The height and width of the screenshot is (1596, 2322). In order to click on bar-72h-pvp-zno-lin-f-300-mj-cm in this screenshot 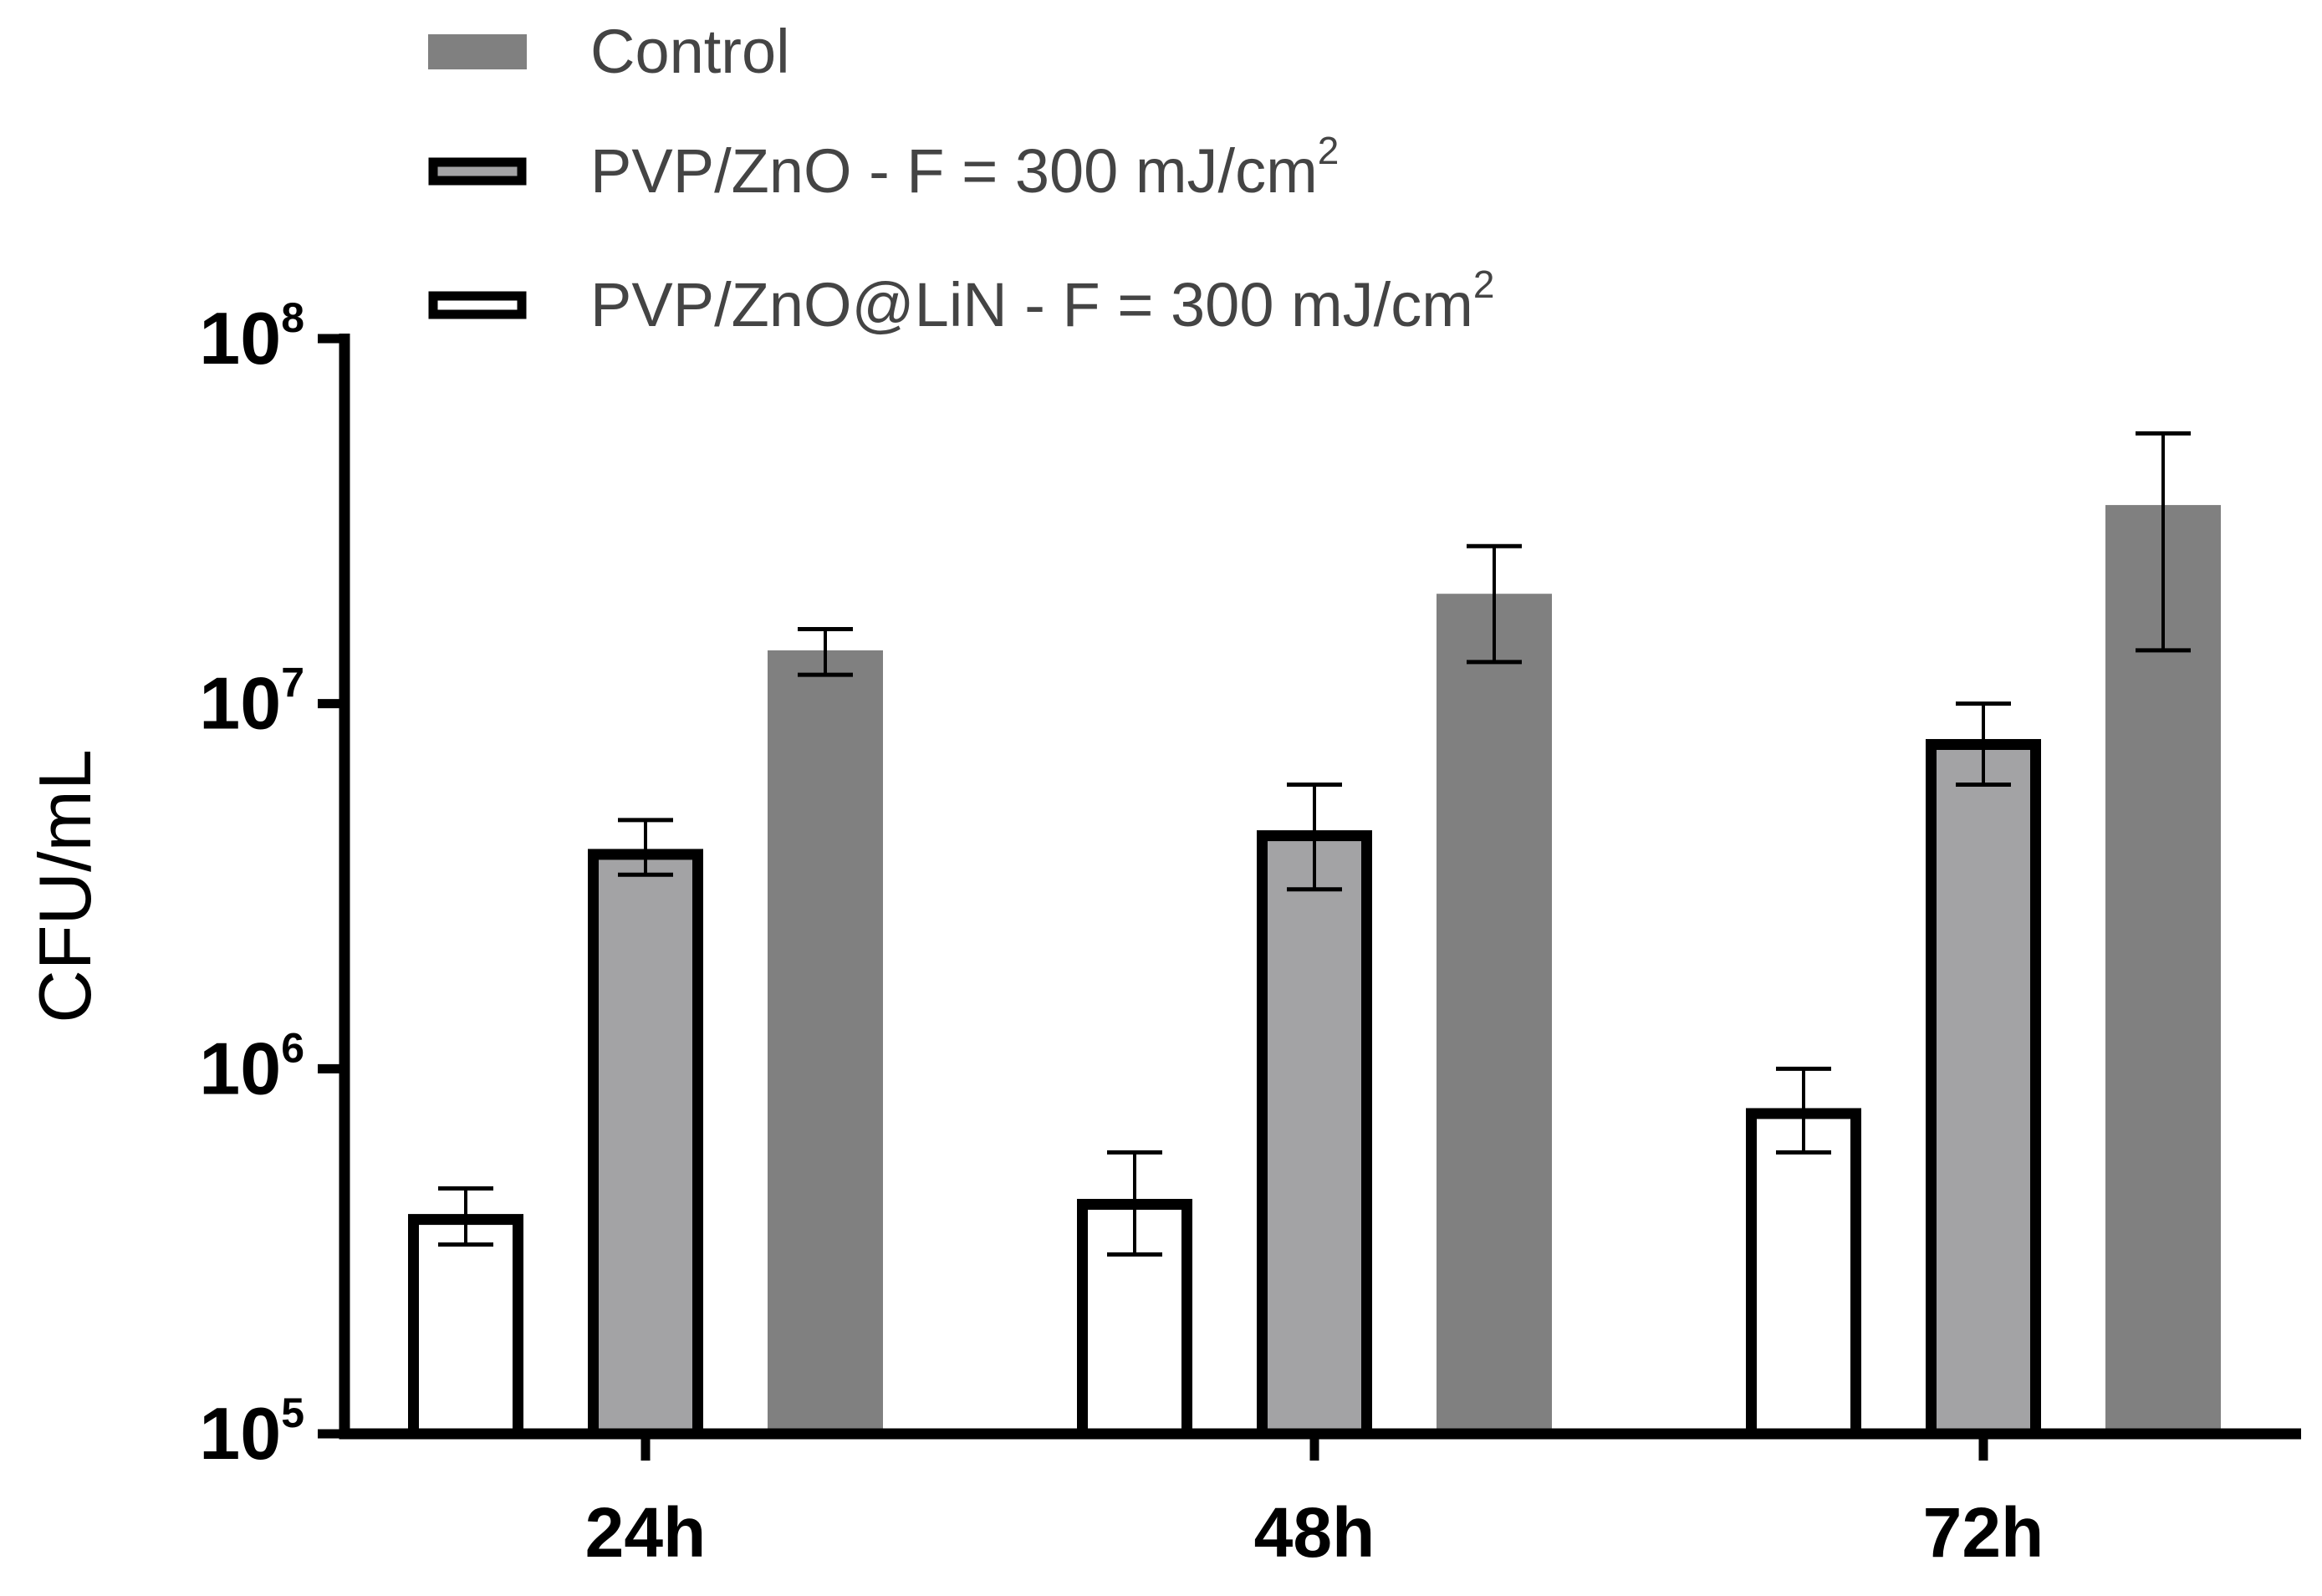, I will do `click(1803, 1274)`.